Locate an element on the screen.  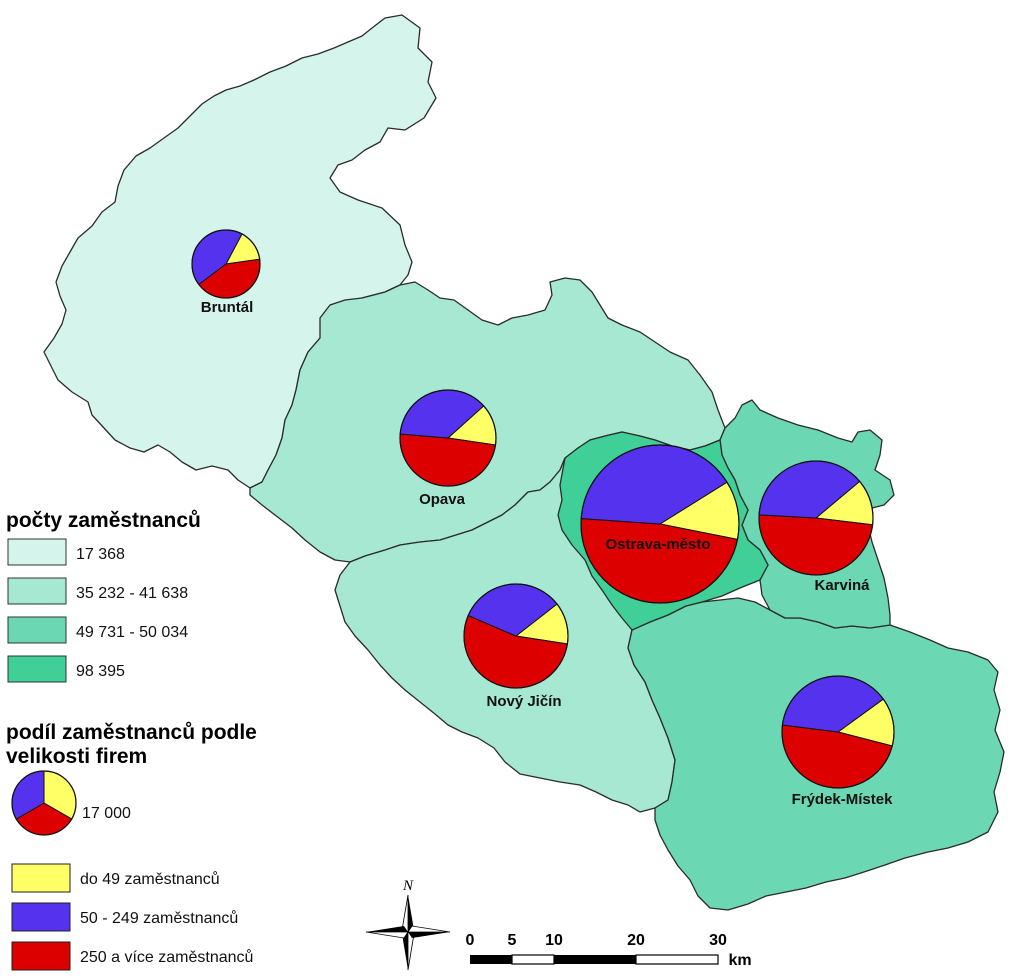
legend-category-small: do 49 zaměstnanců is located at coordinates (115, 878).